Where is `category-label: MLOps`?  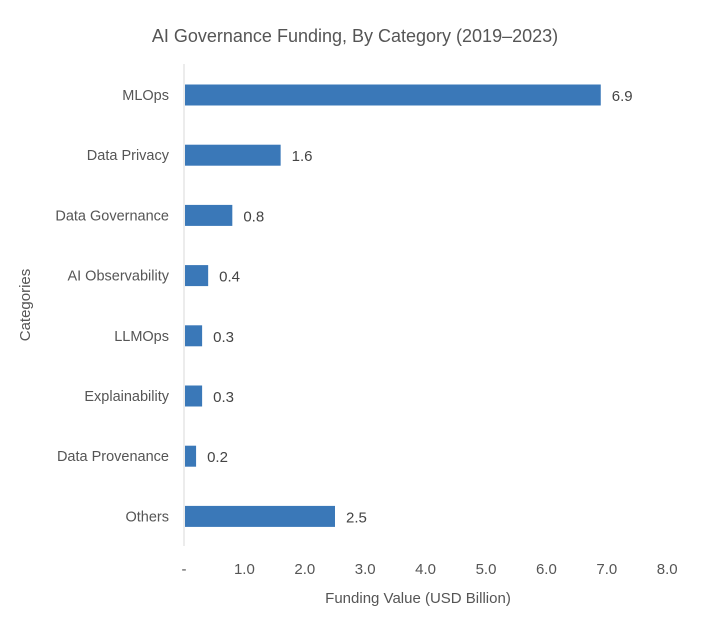 category-label: MLOps is located at coordinates (145, 96).